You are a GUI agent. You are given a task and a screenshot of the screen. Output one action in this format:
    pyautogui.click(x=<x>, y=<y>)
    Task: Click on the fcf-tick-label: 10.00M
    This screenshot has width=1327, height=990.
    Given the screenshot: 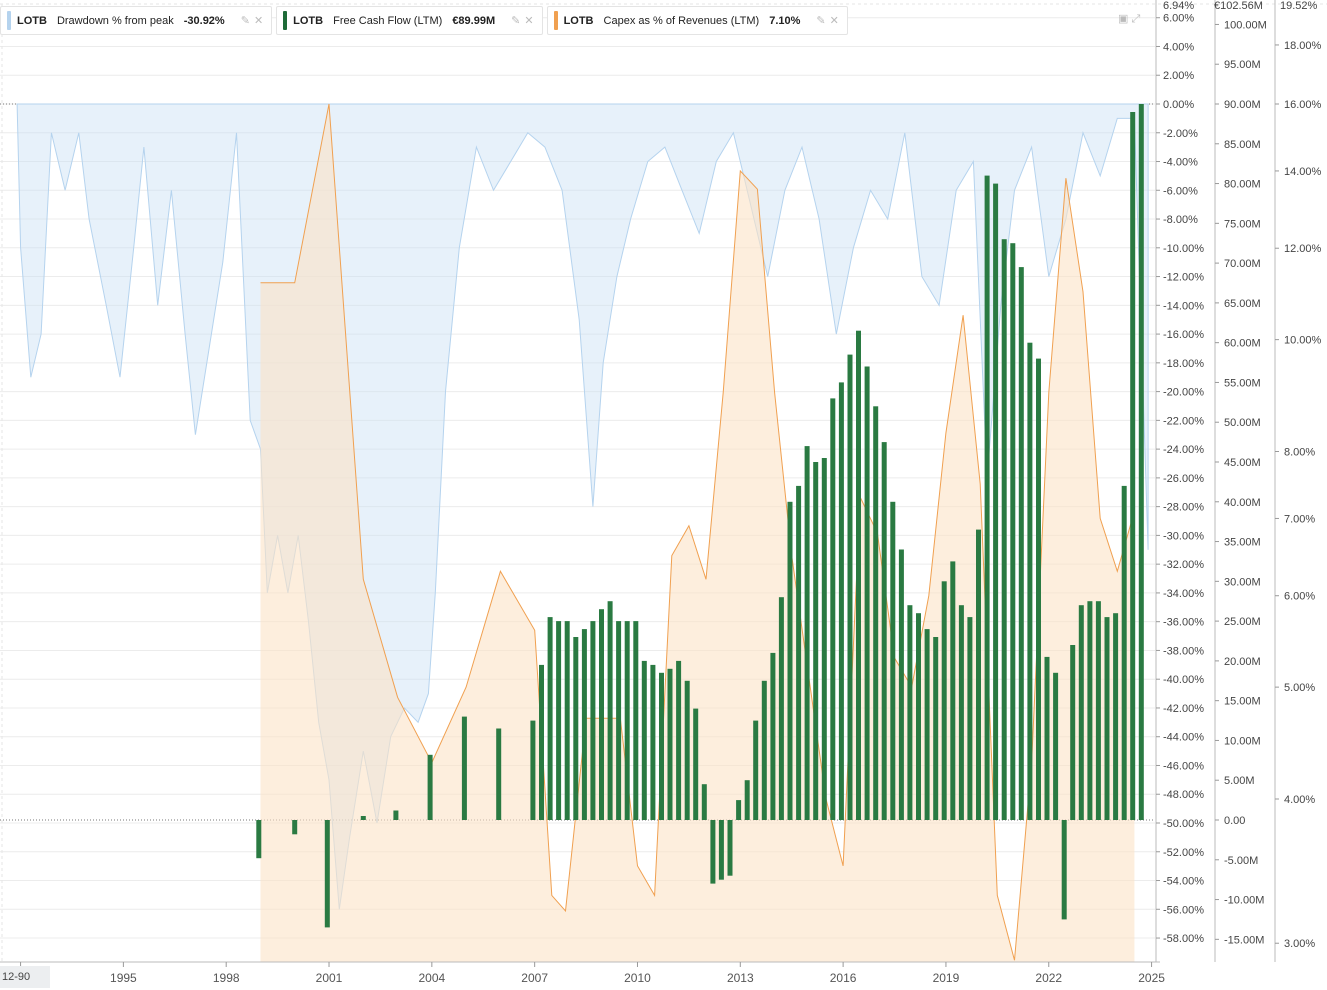 What is the action you would take?
    pyautogui.click(x=1242, y=741)
    